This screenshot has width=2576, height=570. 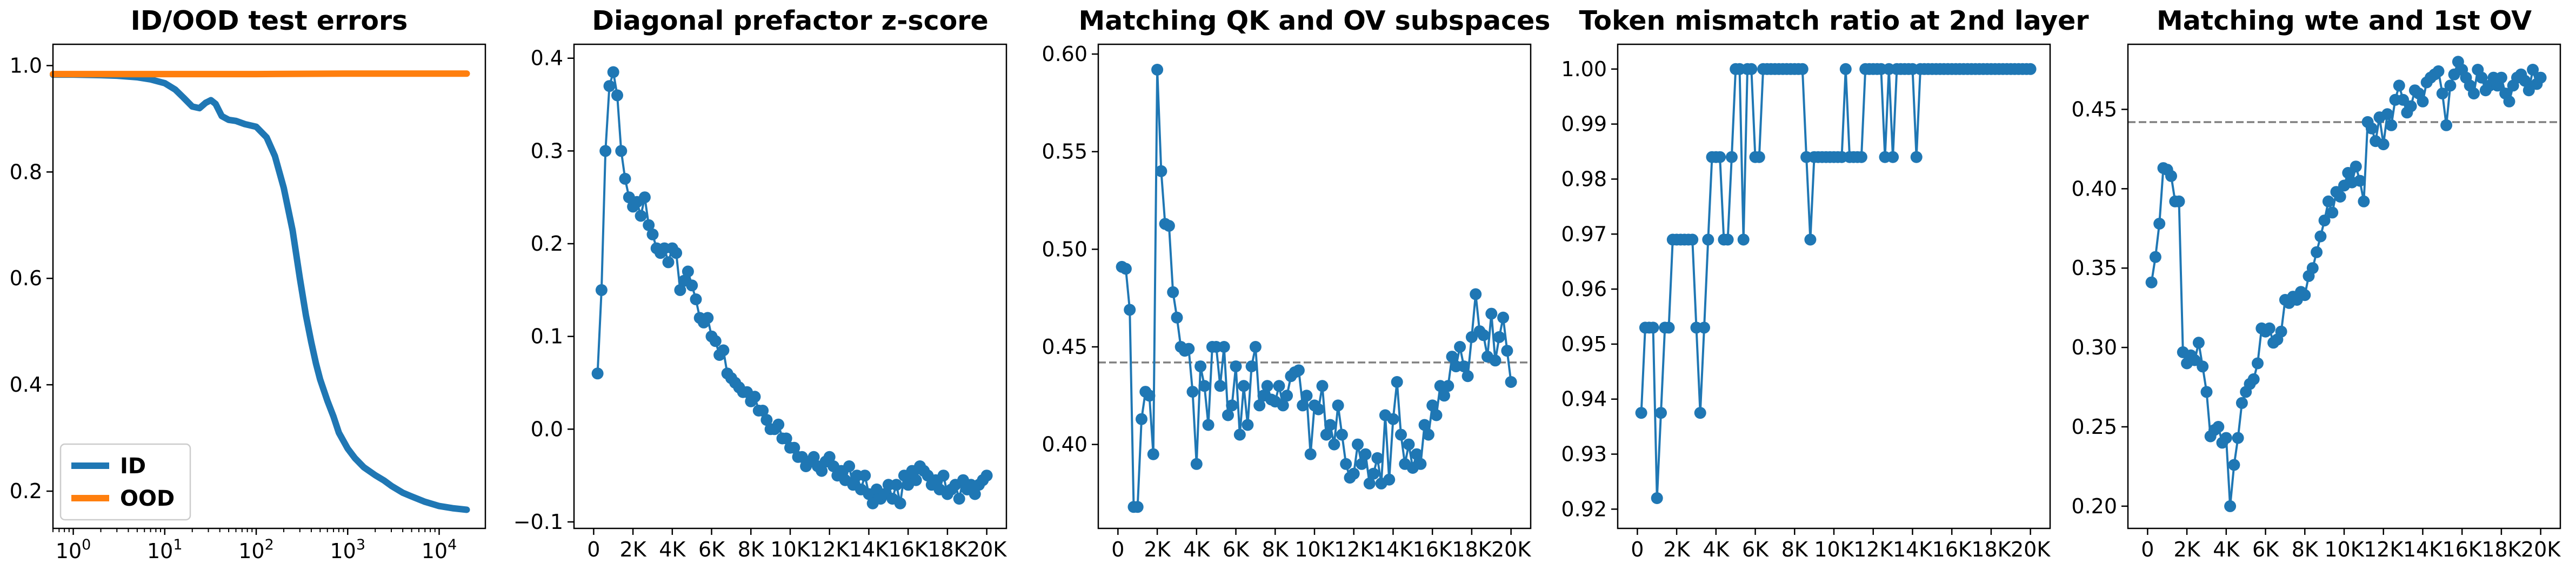 I want to click on panel-1-ytick-label: 0.6, so click(x=26, y=278).